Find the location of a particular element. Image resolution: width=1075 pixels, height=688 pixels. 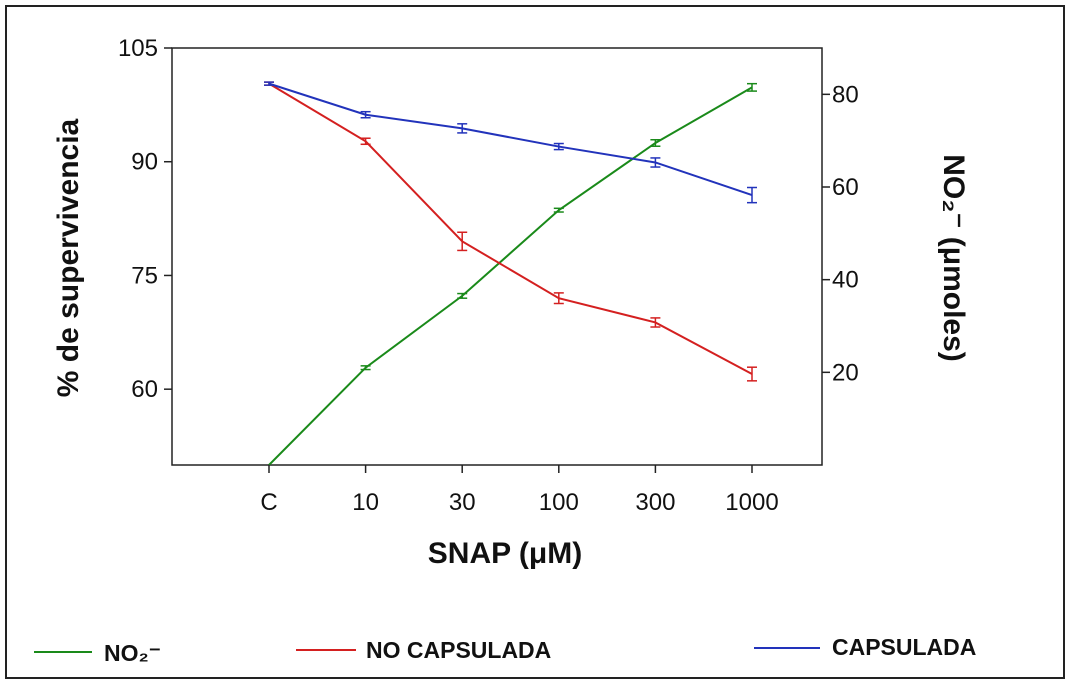

y-axis-left-title: % de supervivencia is located at coordinates (68, 257).